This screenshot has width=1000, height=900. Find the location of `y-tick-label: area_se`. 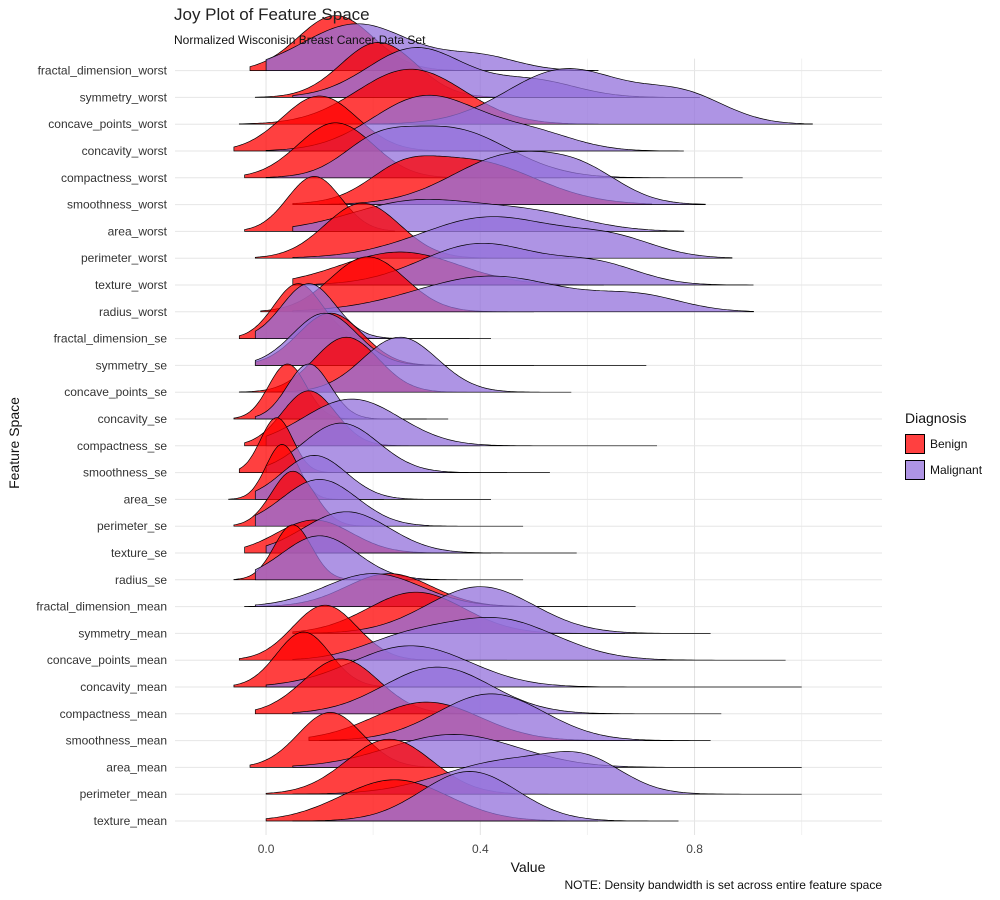

y-tick-label: area_se is located at coordinates (146, 499).